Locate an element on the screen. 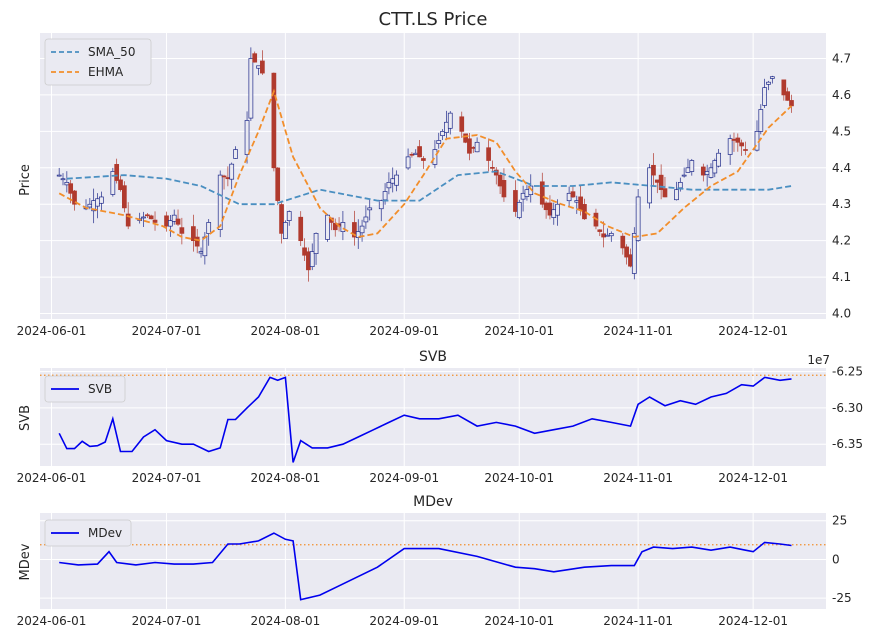  mdev-legend: MDev is located at coordinates (88, 533).